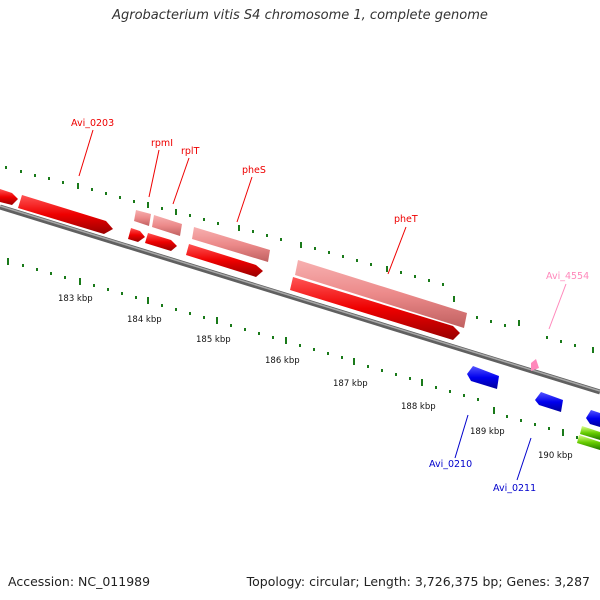 This screenshot has width=600, height=600. What do you see at coordinates (213, 340) in the screenshot?
I see `kbp-label: 185 kbp` at bounding box center [213, 340].